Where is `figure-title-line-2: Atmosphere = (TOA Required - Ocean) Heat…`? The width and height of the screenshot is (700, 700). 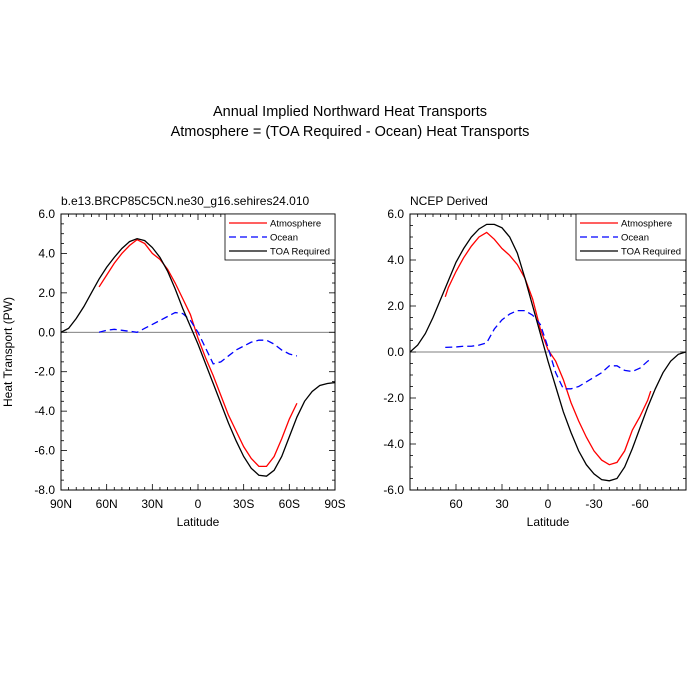
figure-title-line-2: Atmosphere = (TOA Required - Ocean) Heat… is located at coordinates (350, 132).